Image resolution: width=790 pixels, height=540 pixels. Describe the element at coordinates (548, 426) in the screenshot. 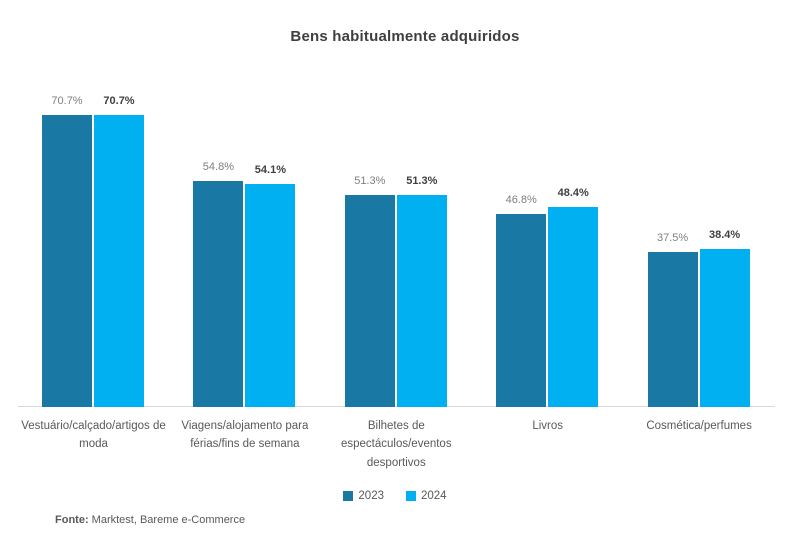

I see `category-label: Livros` at that location.